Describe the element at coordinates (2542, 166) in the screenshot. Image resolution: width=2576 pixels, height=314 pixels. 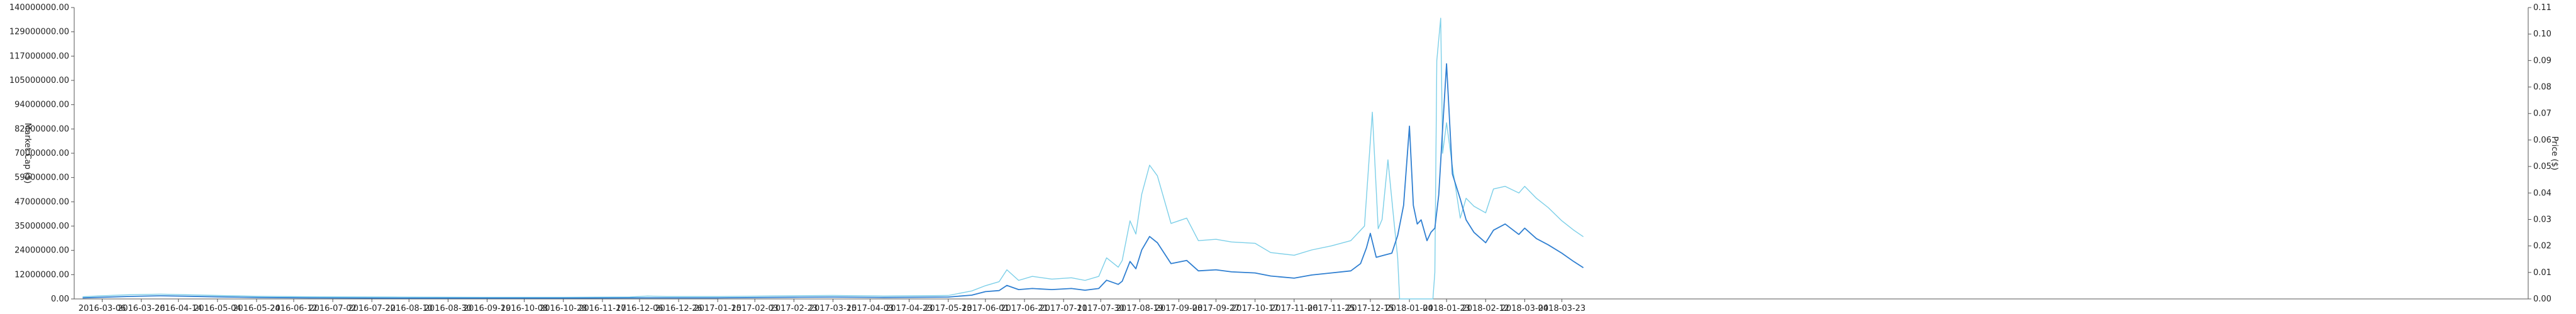
I see `y-tick-label-right: 0.05` at that location.